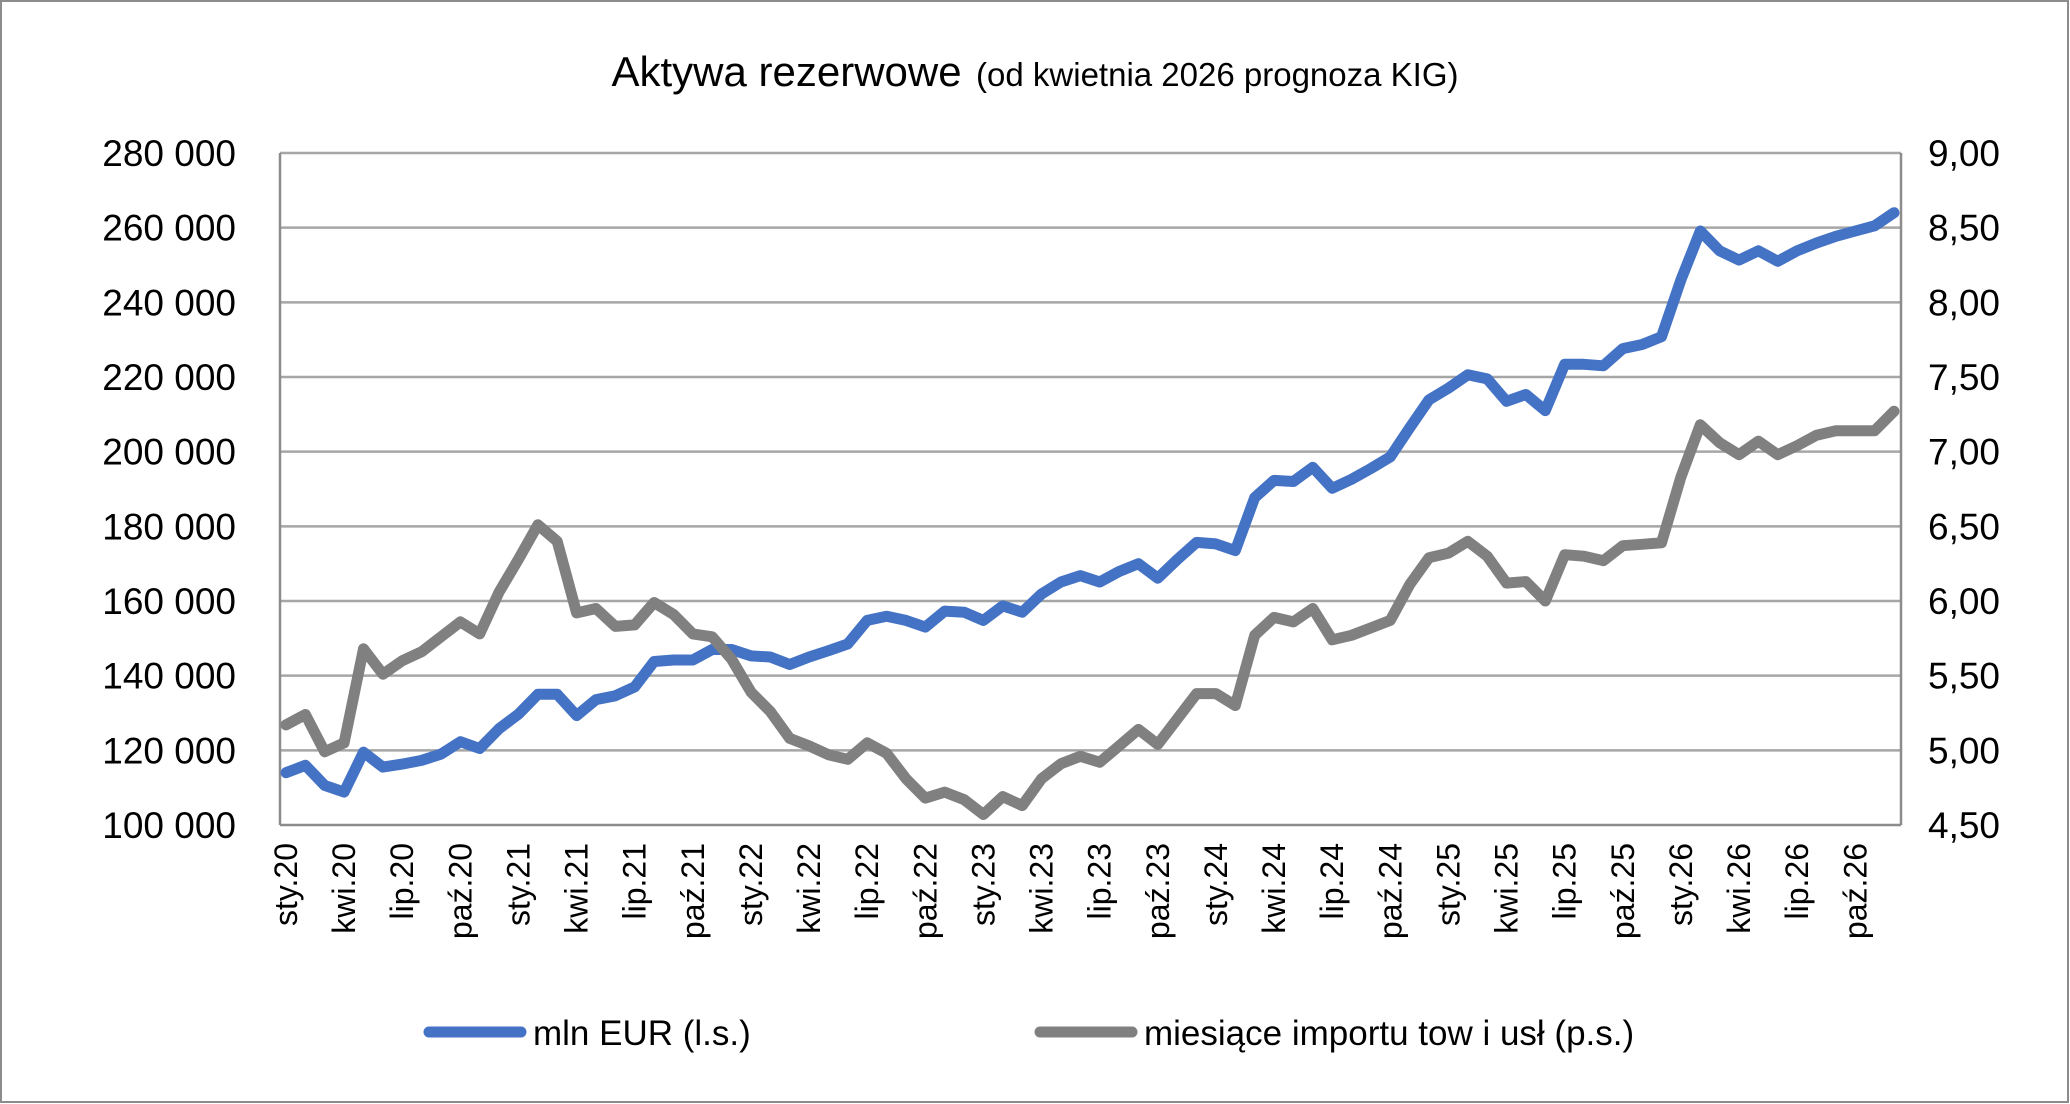  I want to click on right-tick-label: 5,50, so click(1964, 676).